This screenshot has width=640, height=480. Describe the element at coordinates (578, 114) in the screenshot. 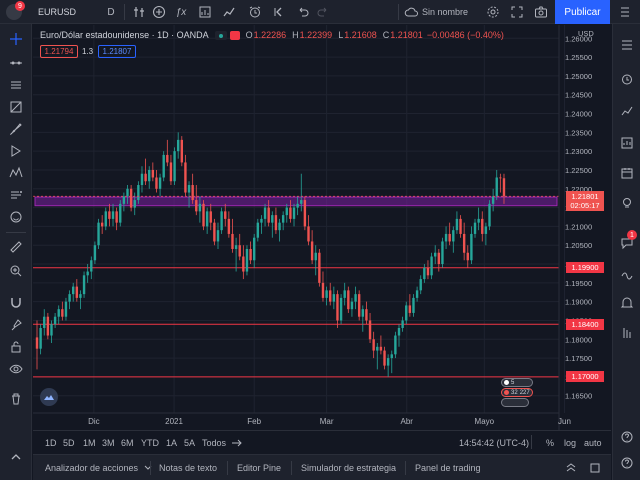

I see `price-tick-label: 1.24000` at that location.